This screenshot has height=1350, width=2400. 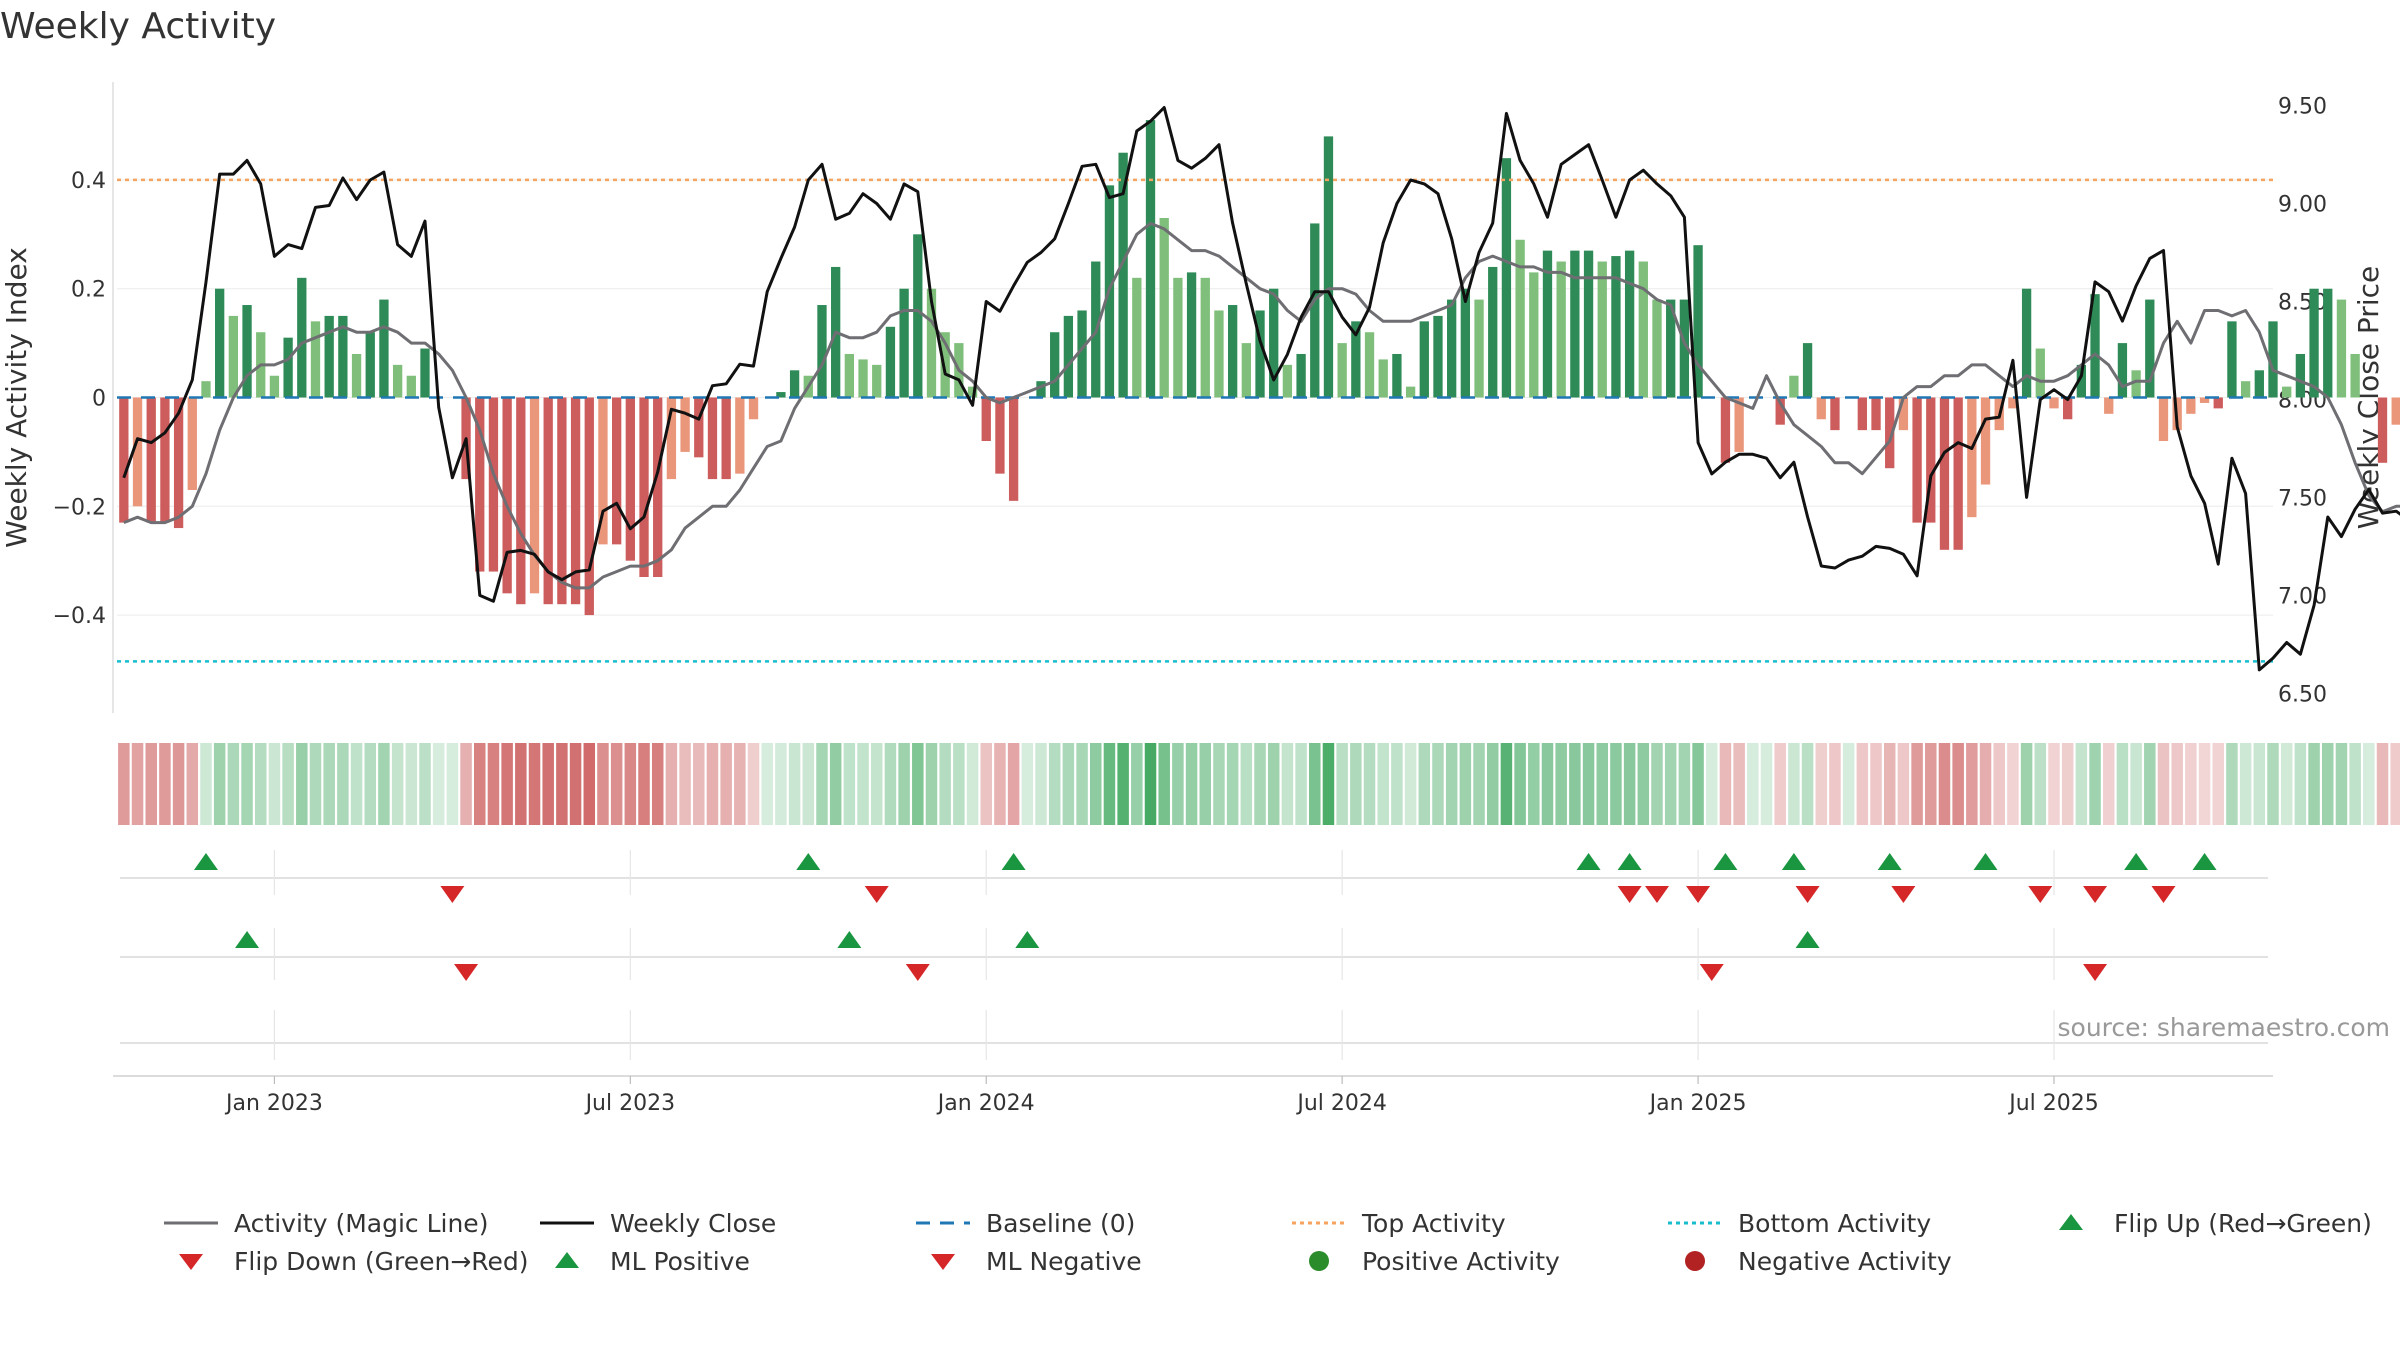 What do you see at coordinates (88, 181) in the screenshot?
I see `y-left-tick-label: 0.4` at bounding box center [88, 181].